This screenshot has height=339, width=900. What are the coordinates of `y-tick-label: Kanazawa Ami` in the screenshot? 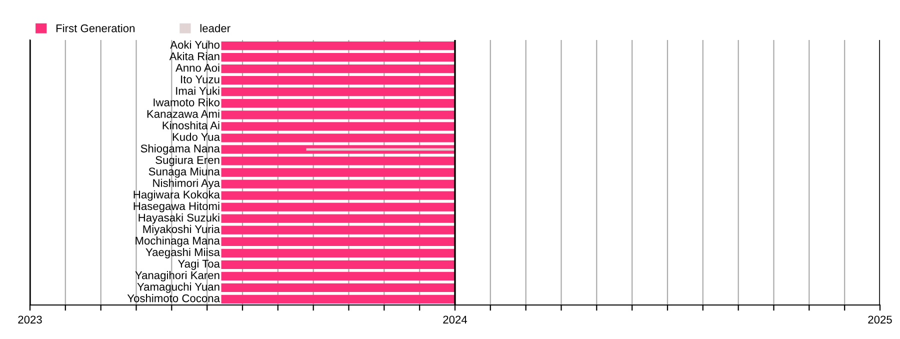 It's located at (183, 114).